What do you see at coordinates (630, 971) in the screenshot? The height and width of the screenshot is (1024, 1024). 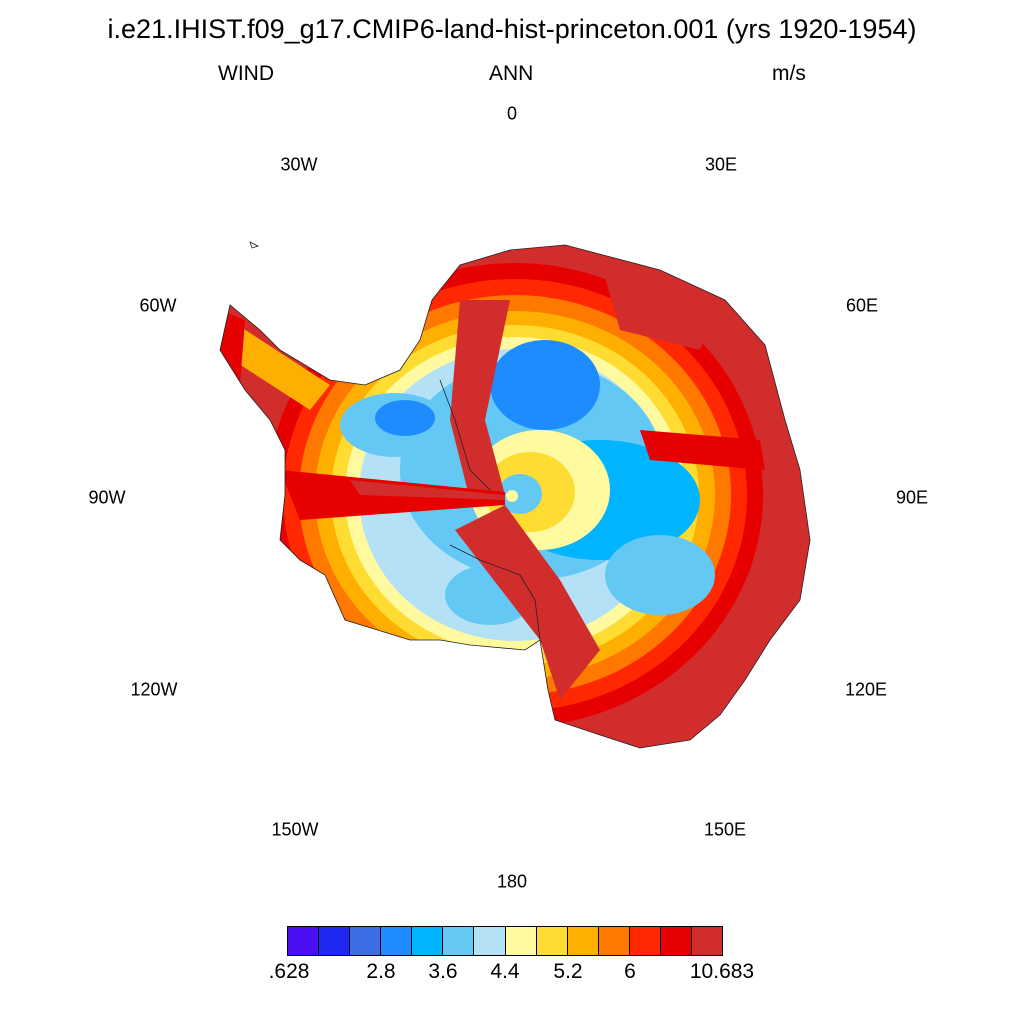 I see `colorbar-tick-label: 6` at bounding box center [630, 971].